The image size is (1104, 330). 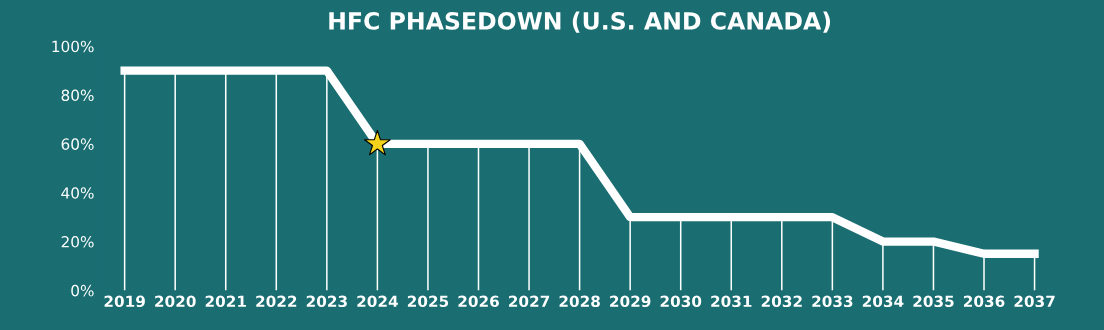 I want to click on chart-title: HFC PHASEDOWN (U.S. AND CANADA), so click(x=580, y=22).